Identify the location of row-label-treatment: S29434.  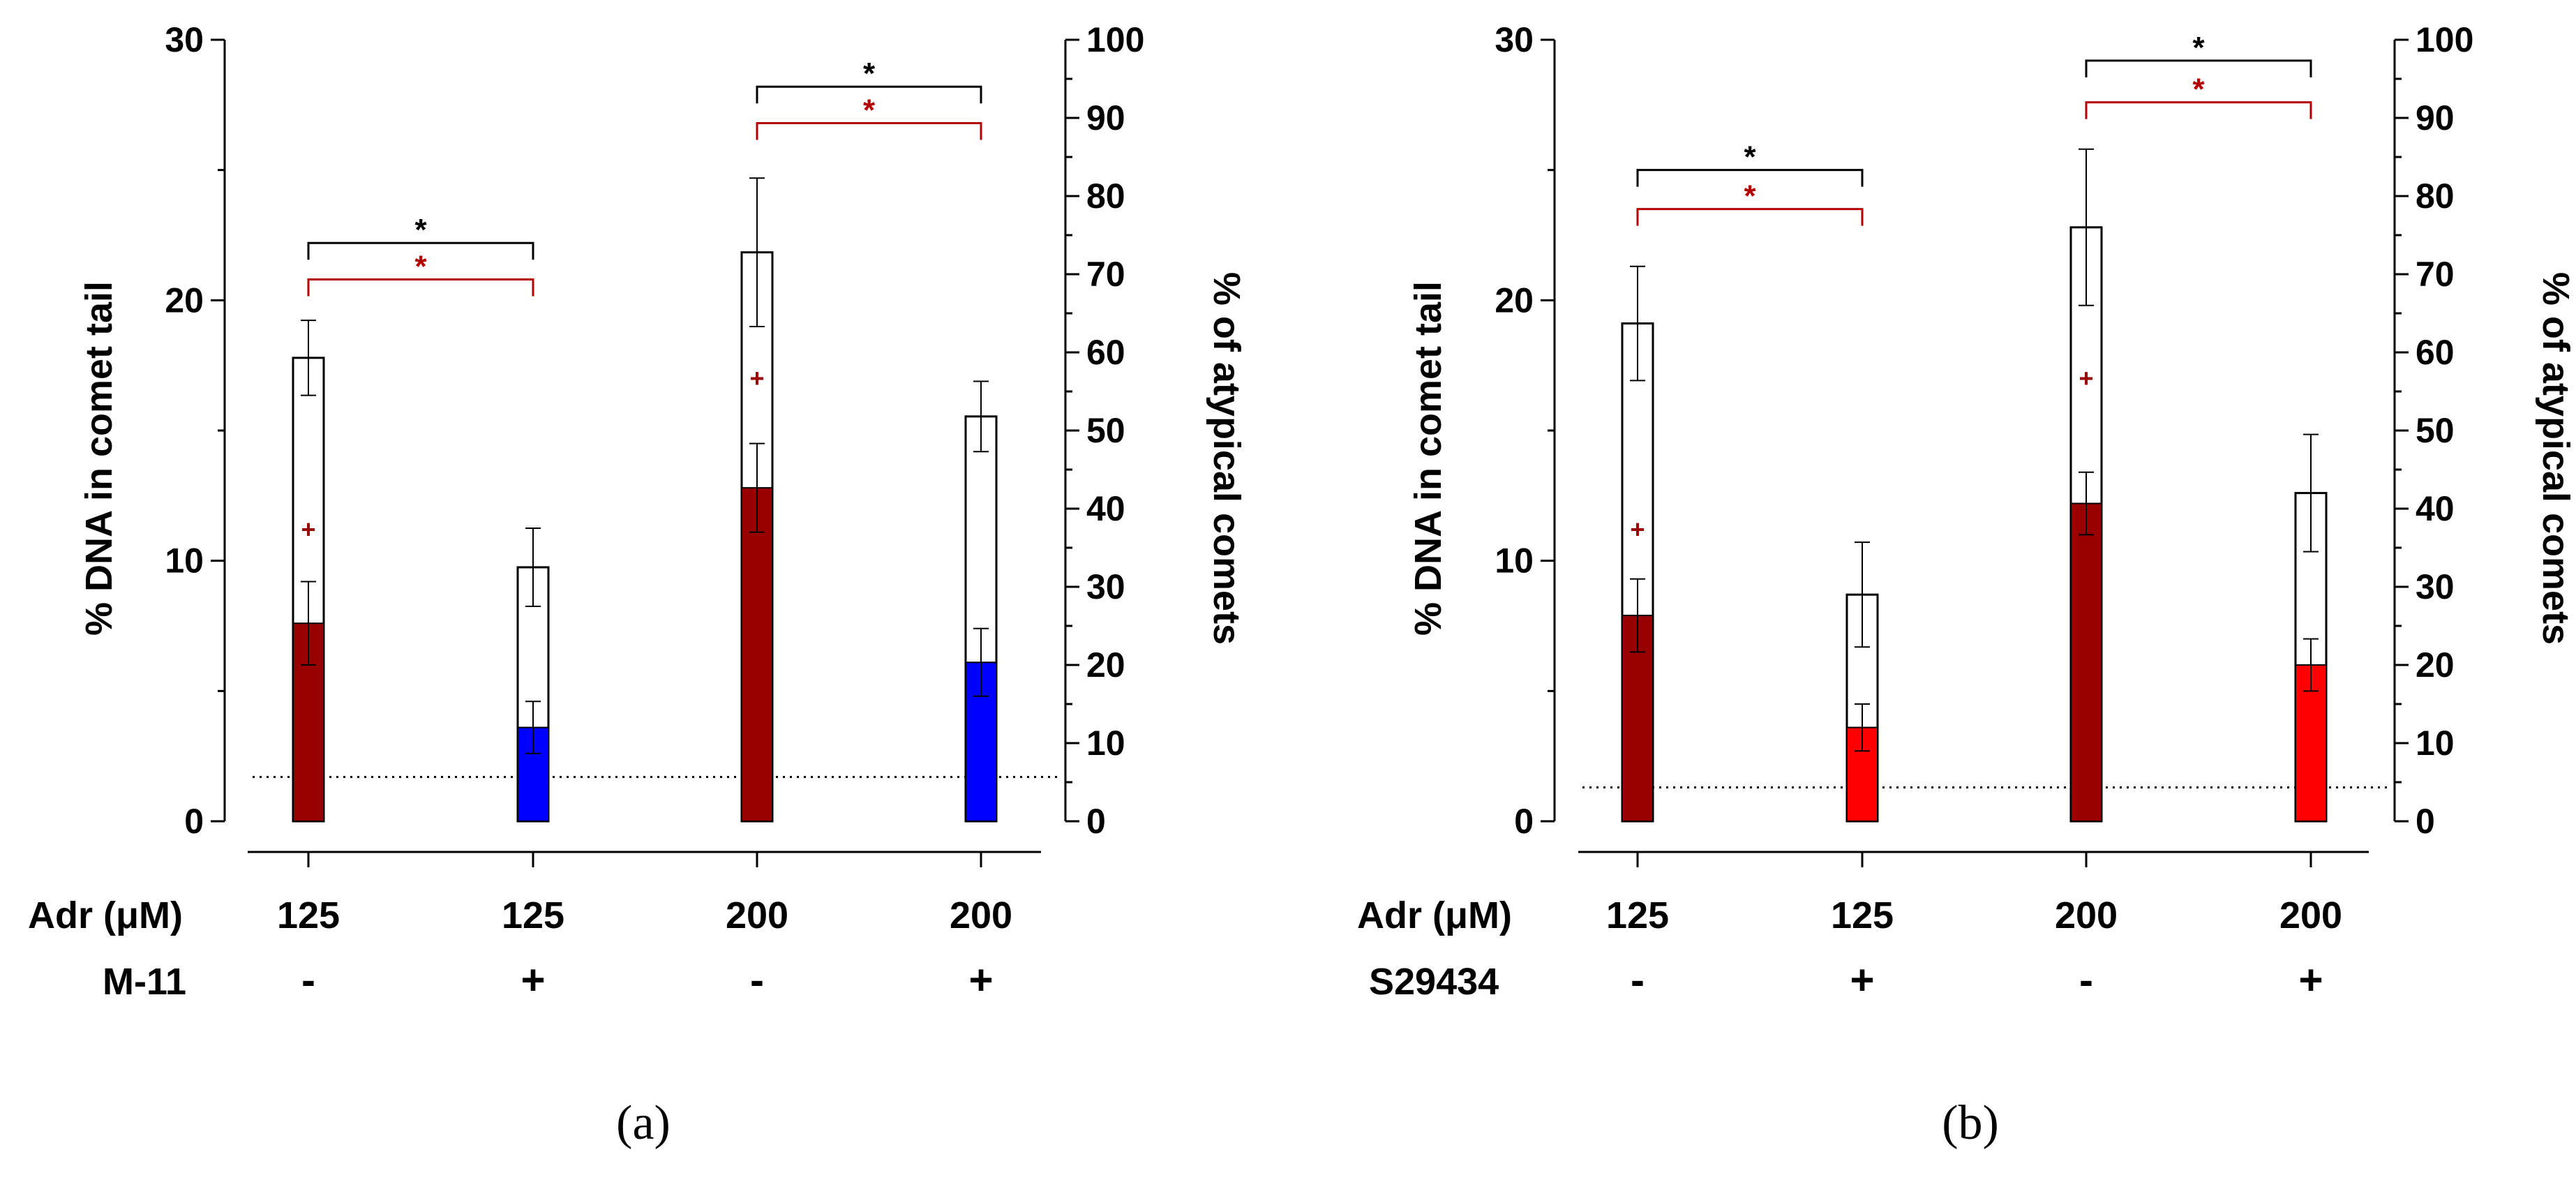
(1434, 982).